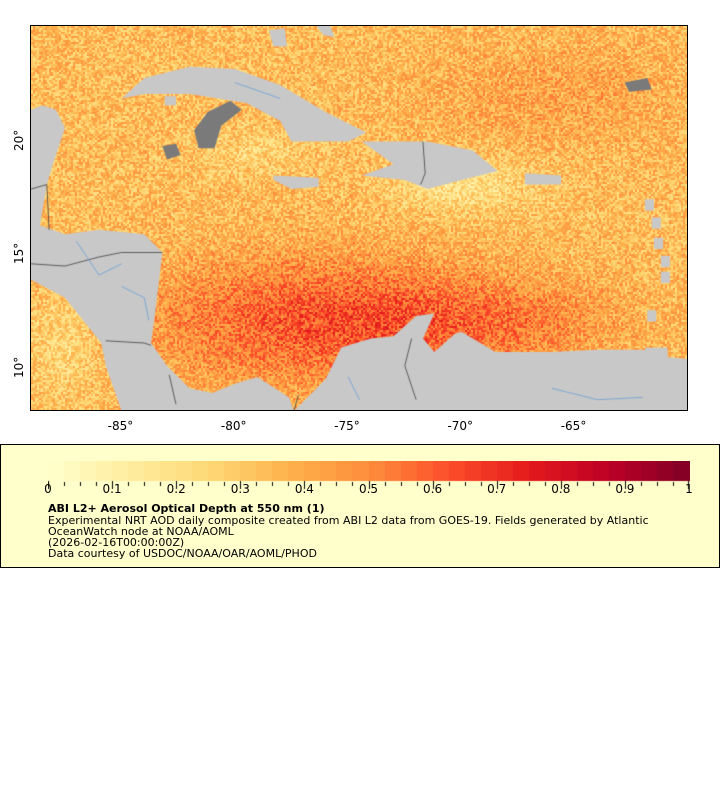  I want to click on colorbar-tick-label: 1, so click(689, 489).